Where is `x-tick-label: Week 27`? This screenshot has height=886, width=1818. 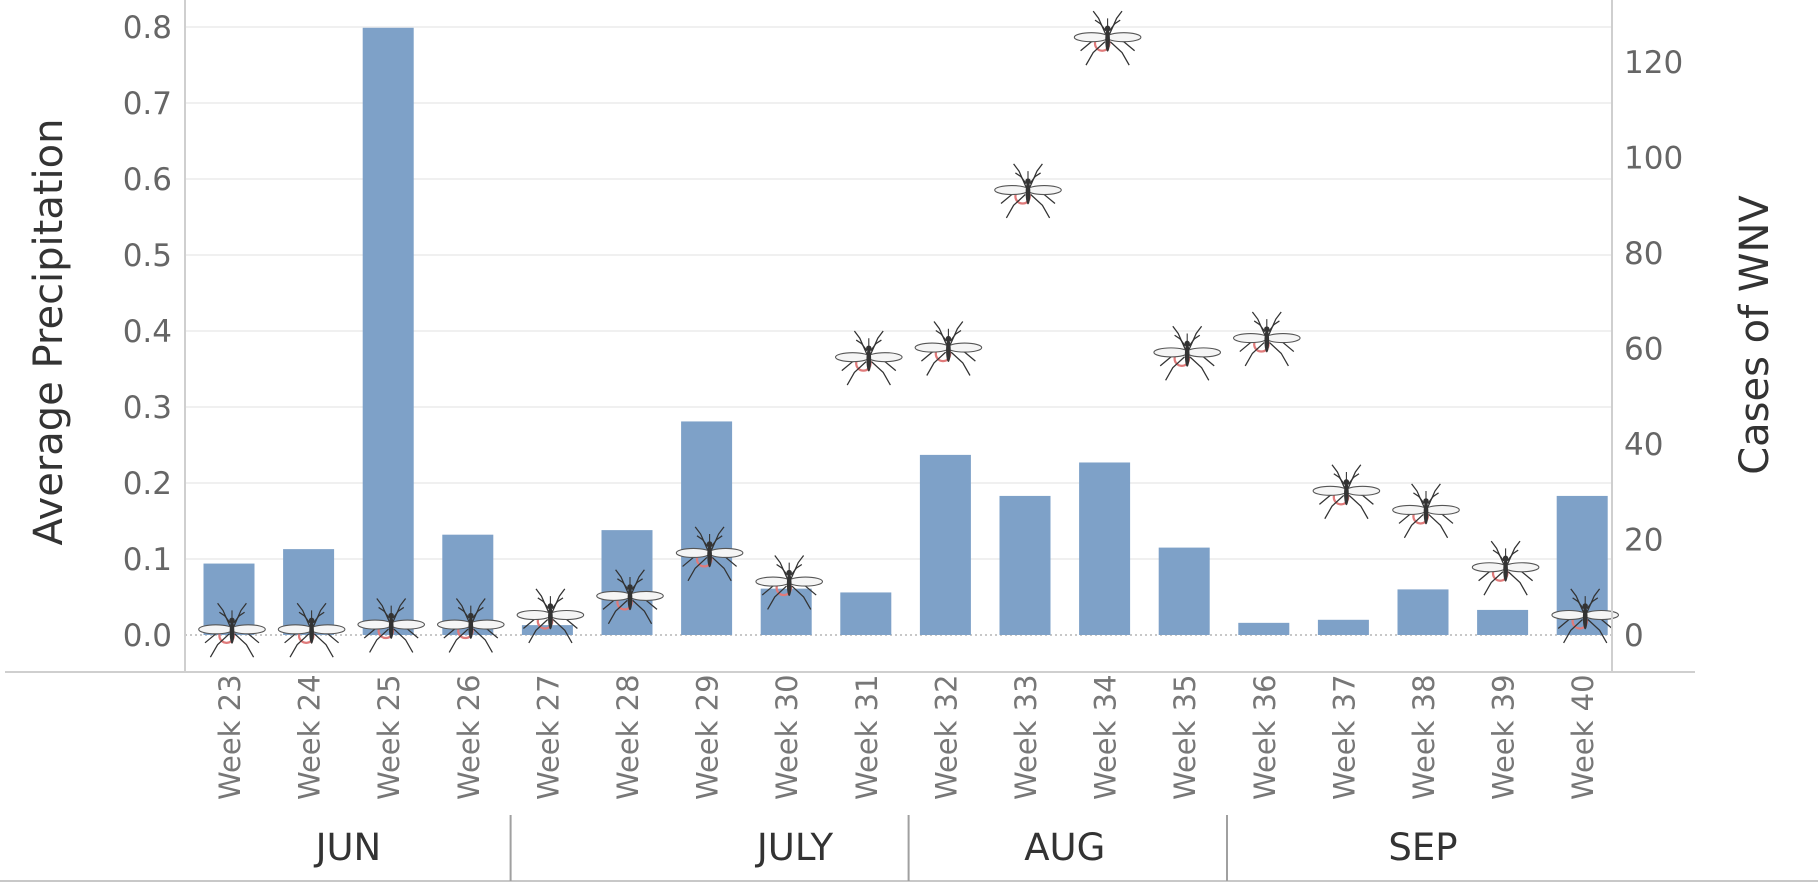 x-tick-label: Week 27 is located at coordinates (548, 737).